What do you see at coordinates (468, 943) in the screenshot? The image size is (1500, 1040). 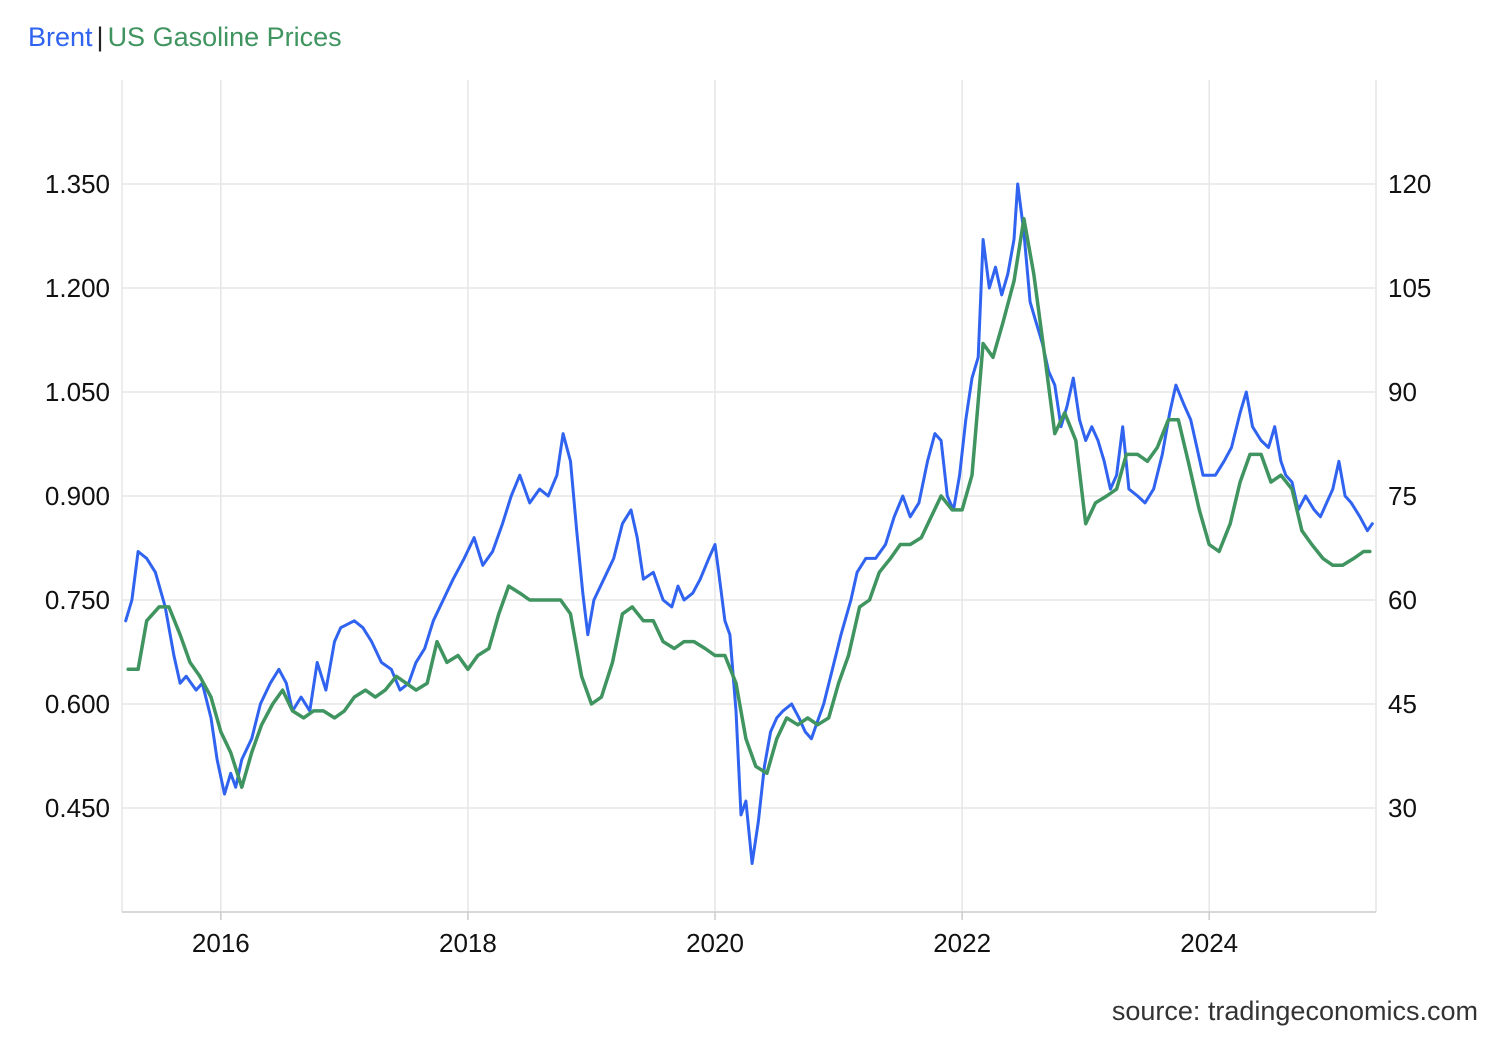 I see `x-tick-label: 2018` at bounding box center [468, 943].